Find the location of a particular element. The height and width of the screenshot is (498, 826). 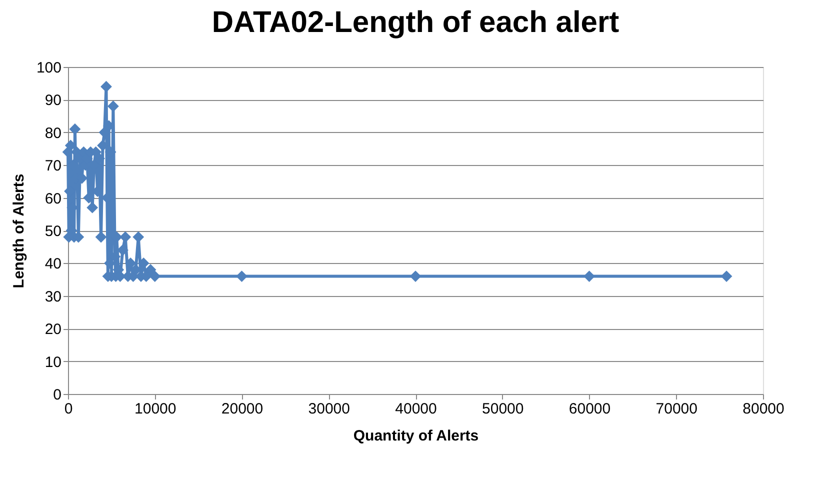

y-tick-label: 50 is located at coordinates (53, 231).